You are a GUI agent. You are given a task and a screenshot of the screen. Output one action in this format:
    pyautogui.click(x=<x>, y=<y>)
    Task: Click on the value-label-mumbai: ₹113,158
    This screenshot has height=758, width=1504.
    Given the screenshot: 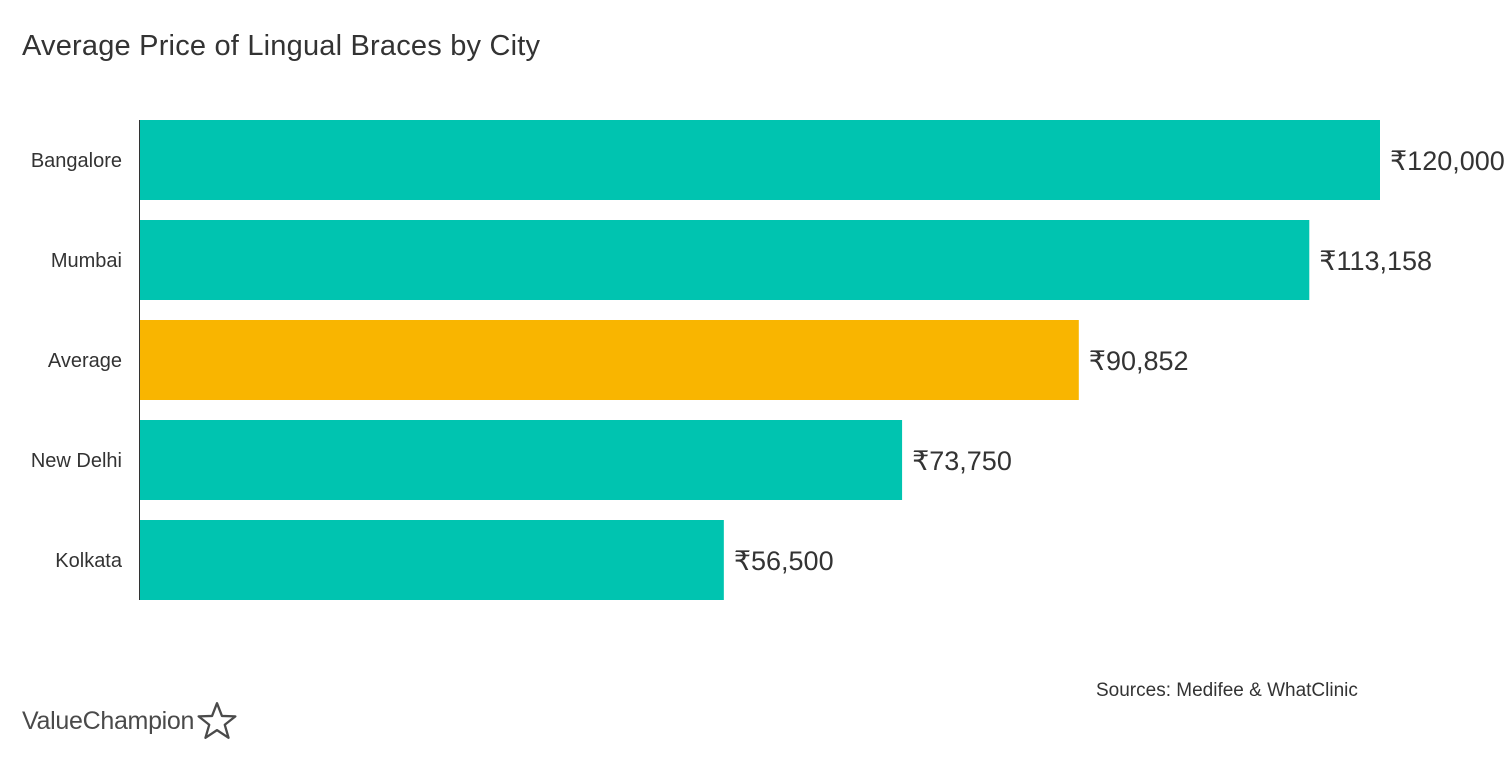 What is the action you would take?
    pyautogui.click(x=1375, y=261)
    